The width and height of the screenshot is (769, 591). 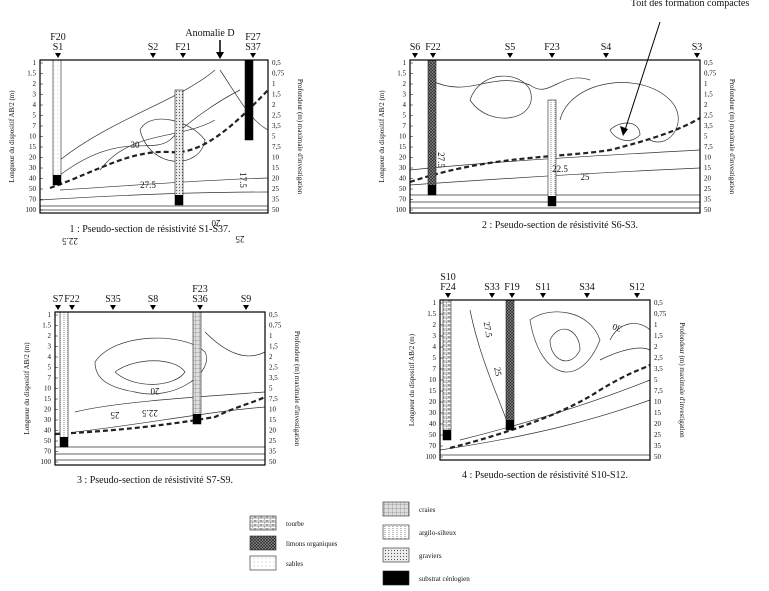 I want to click on legend-label: tourbe, so click(x=295, y=524).